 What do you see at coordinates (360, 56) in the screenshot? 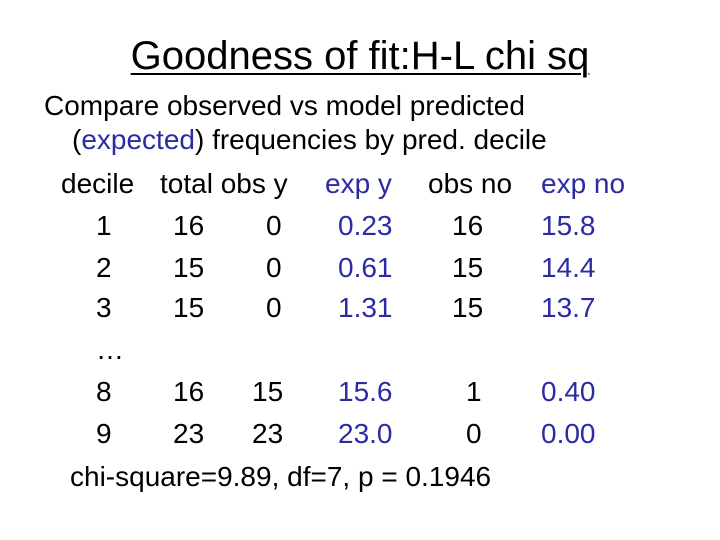
I see `slide-title: Goodness of fit:H-L chi sq` at bounding box center [360, 56].